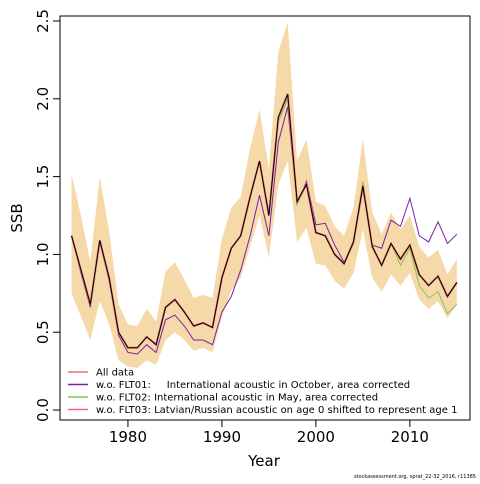 The width and height of the screenshot is (480, 484). I want to click on y-tick-label: 0.0, so click(43, 410).